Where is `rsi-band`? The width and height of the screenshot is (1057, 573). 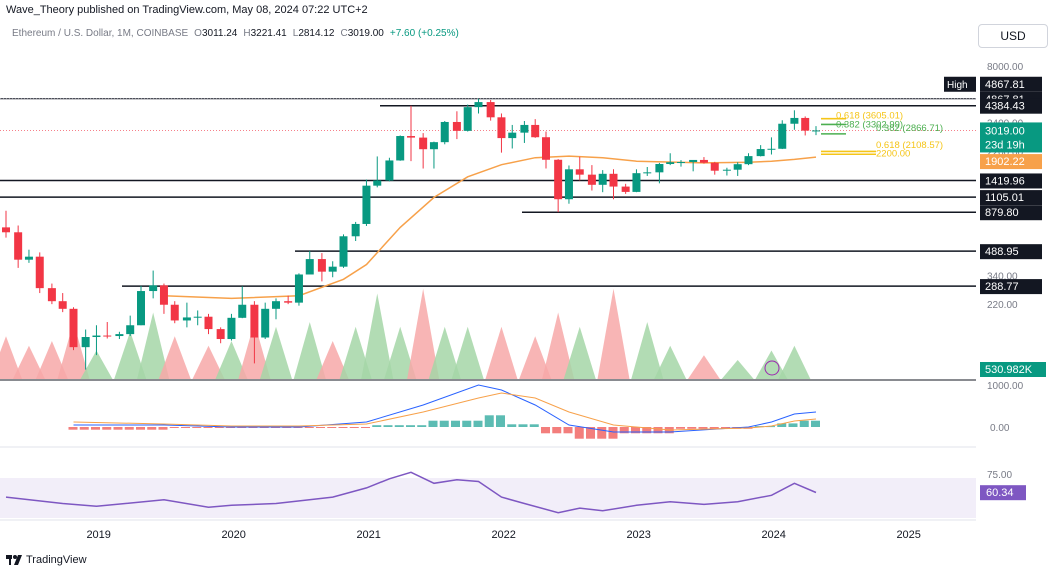 rsi-band is located at coordinates (488, 498).